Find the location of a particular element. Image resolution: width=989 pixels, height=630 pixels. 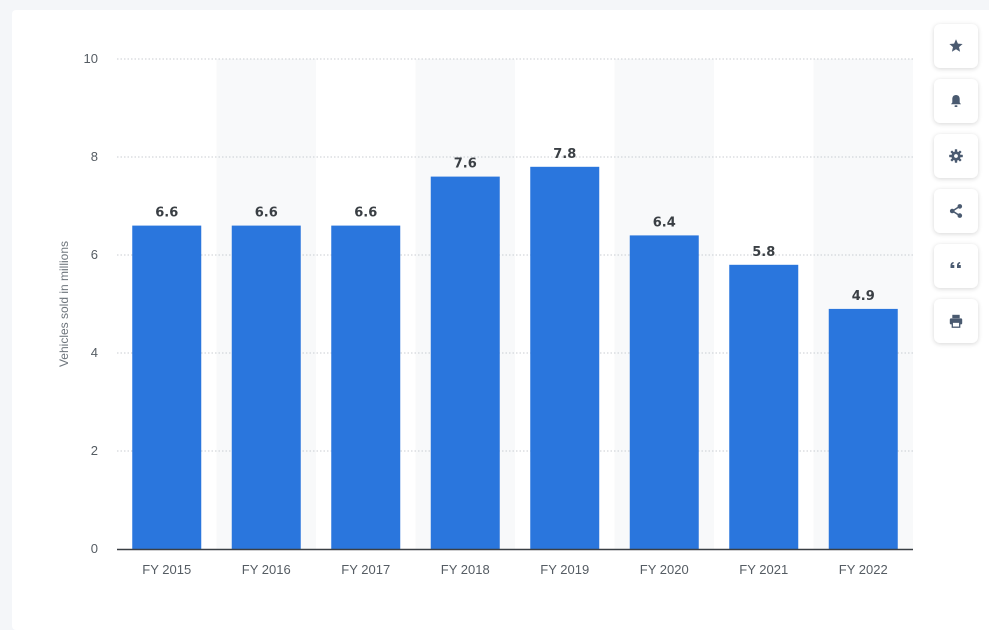

quote-icon is located at coordinates (956, 266).